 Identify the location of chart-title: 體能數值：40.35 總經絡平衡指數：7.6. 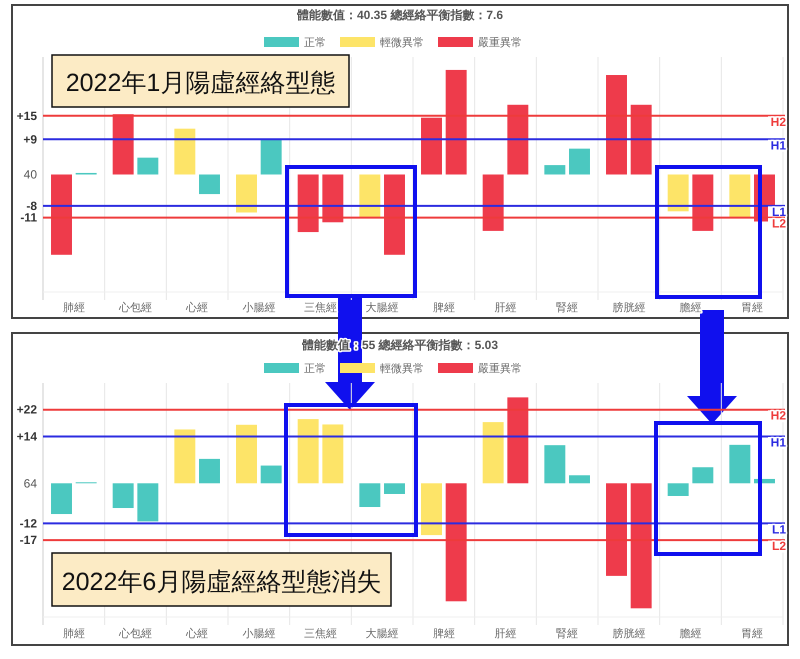
(400, 15).